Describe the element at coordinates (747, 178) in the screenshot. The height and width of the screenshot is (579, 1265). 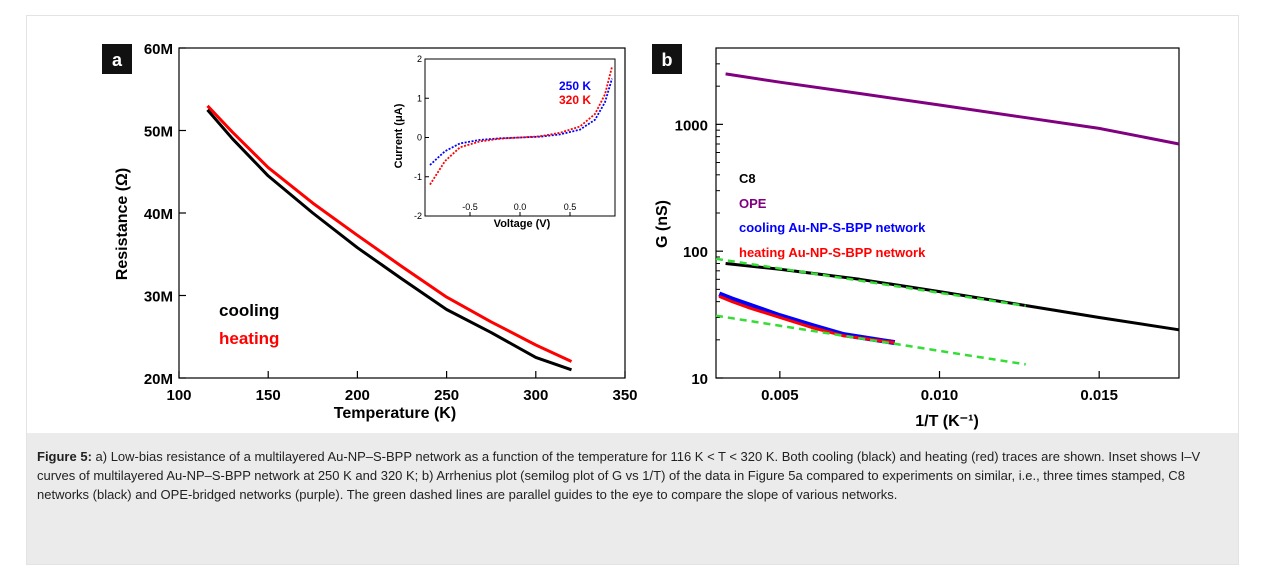
I see `legend-c8: C8` at that location.